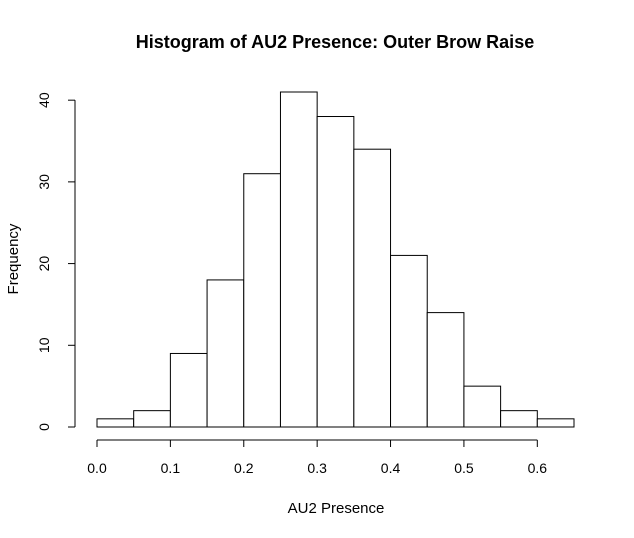 The width and height of the screenshot is (634, 538). What do you see at coordinates (391, 468) in the screenshot?
I see `x-tick-label-4: 0.4` at bounding box center [391, 468].